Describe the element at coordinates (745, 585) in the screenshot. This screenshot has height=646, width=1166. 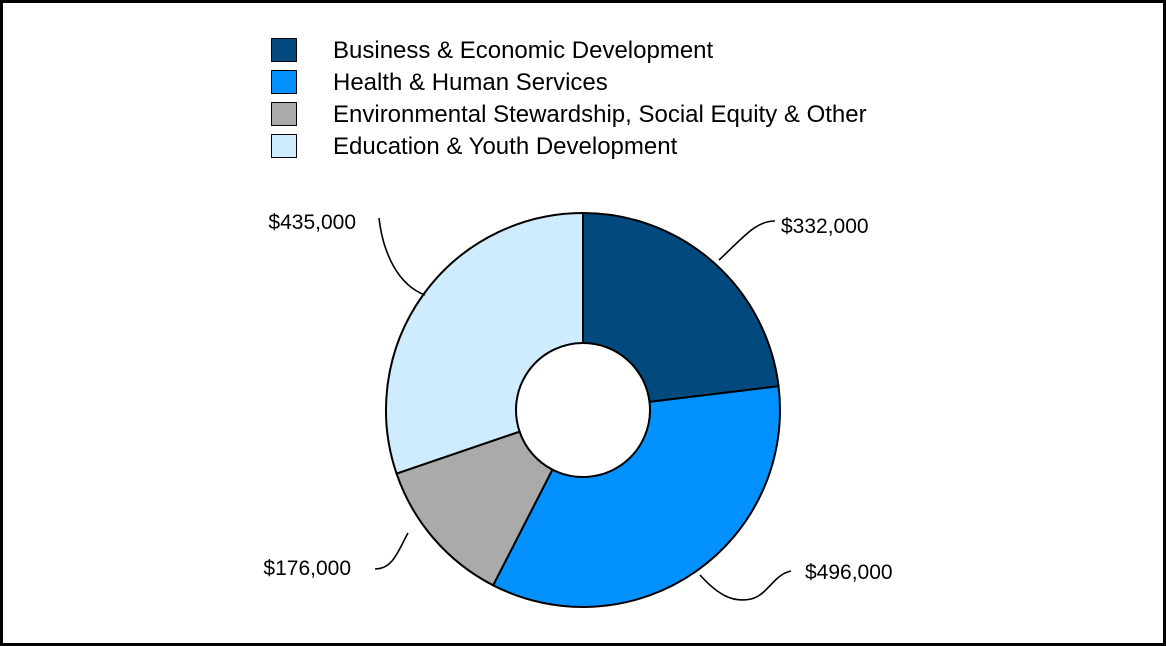
I see `leader-line-health` at that location.